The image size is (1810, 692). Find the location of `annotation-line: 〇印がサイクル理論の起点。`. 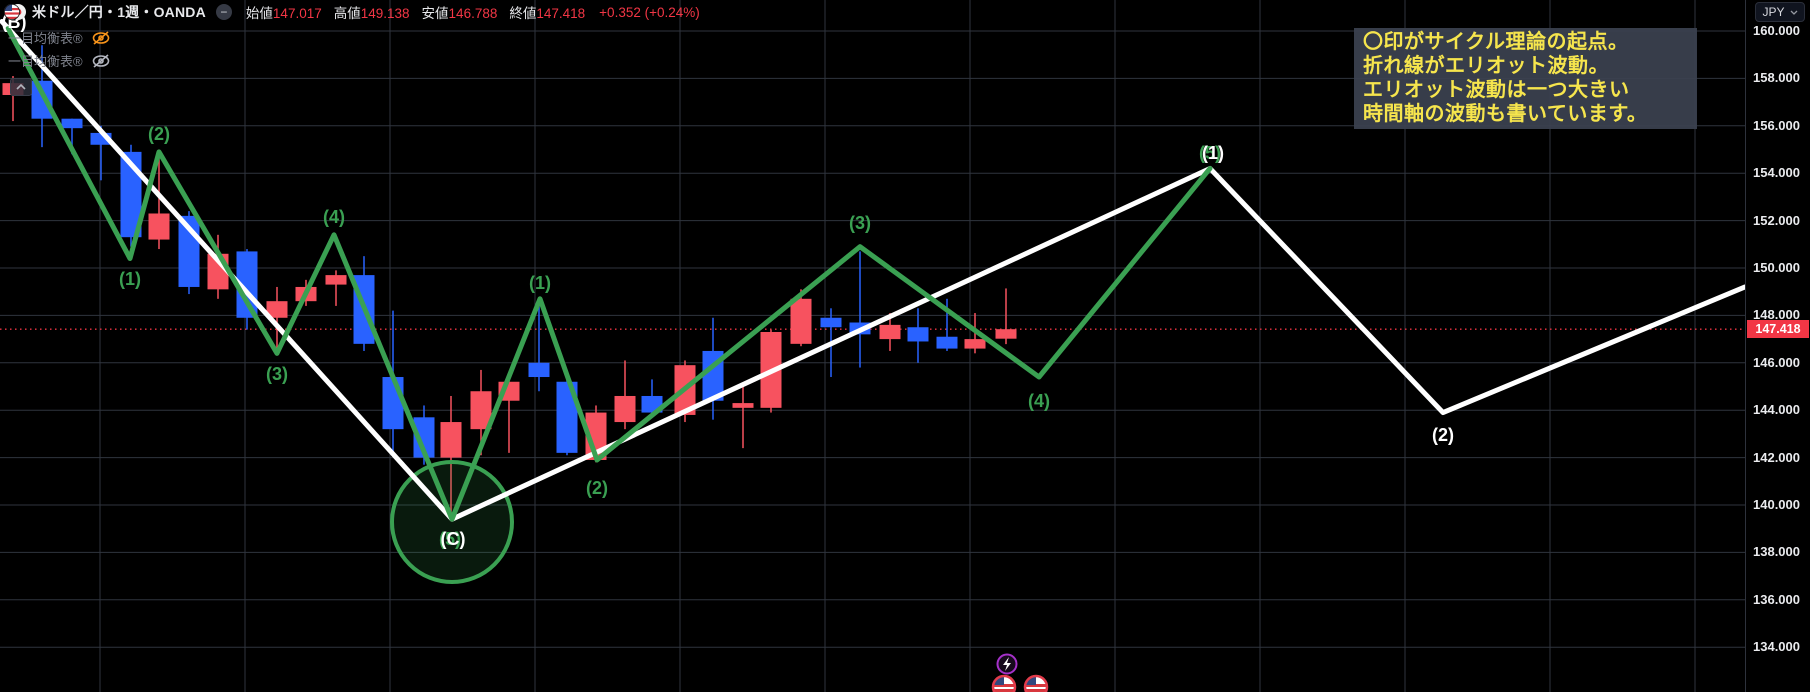

annotation-line: 〇印がサイクル理論の起点。 is located at coordinates (1496, 42).